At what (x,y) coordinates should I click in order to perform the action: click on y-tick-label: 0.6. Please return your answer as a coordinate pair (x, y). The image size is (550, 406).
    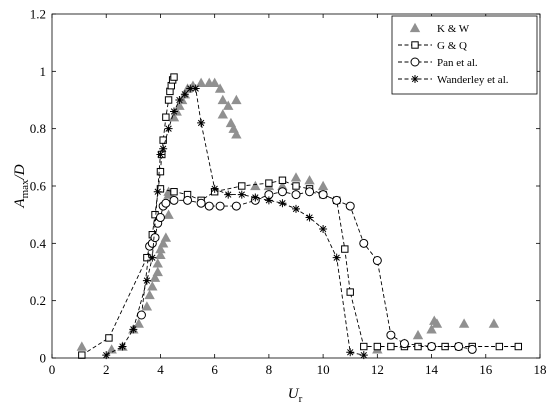
    Looking at the image, I should click on (38, 186).